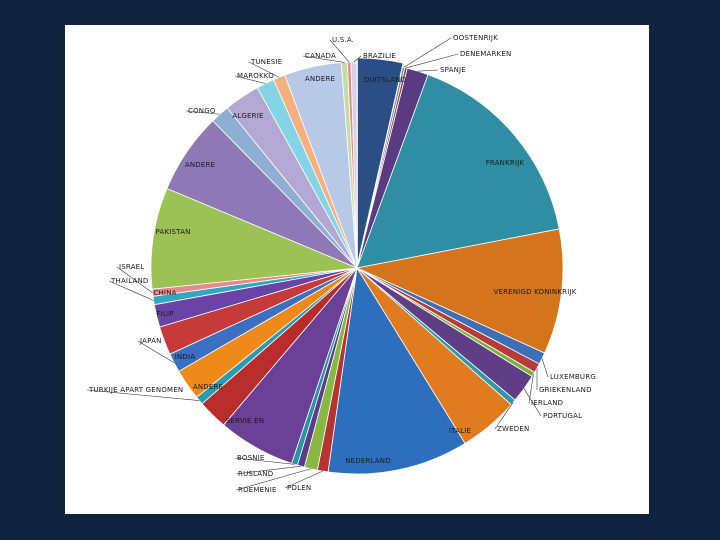 The height and width of the screenshot is (540, 720). I want to click on slice-label: ALGERIE, so click(247, 116).